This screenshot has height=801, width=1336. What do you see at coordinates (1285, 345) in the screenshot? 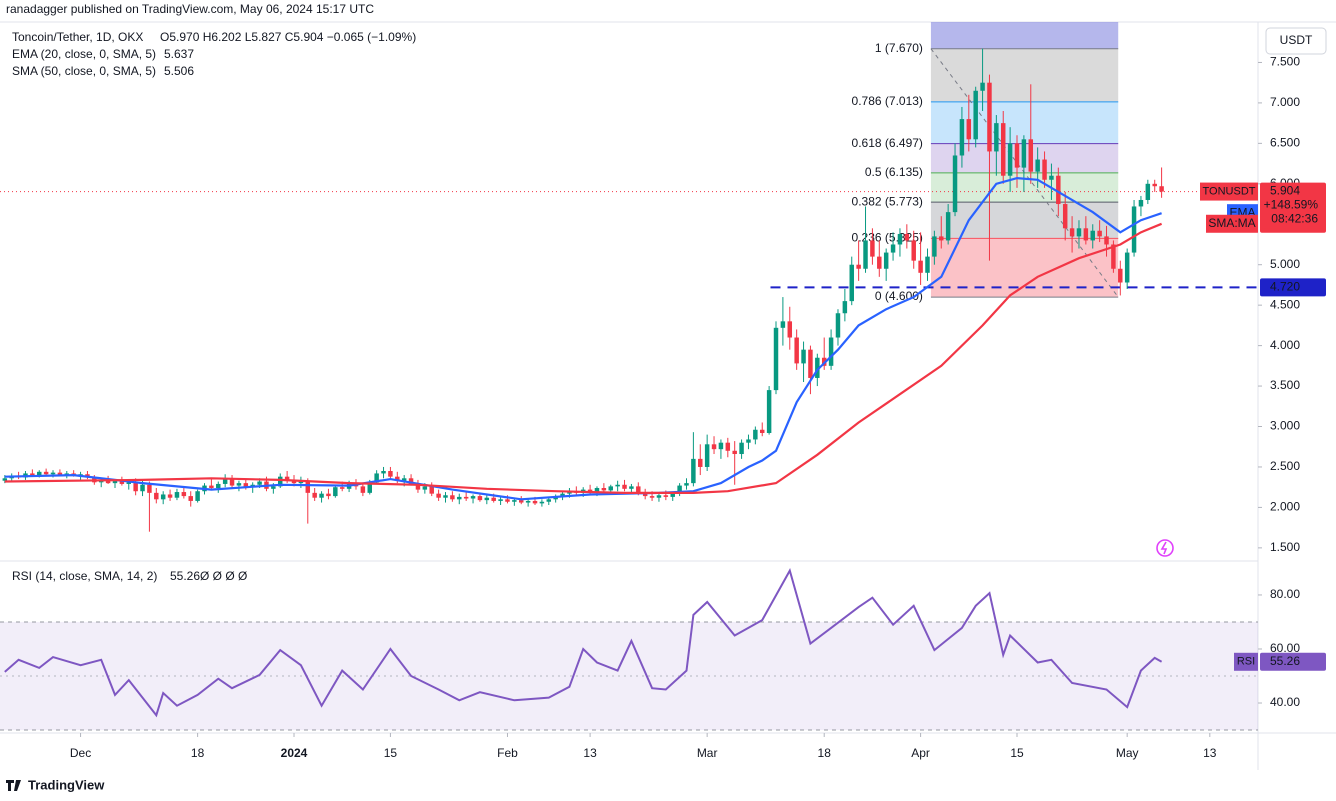
I see `y-tick-label: 4.000` at bounding box center [1285, 345].